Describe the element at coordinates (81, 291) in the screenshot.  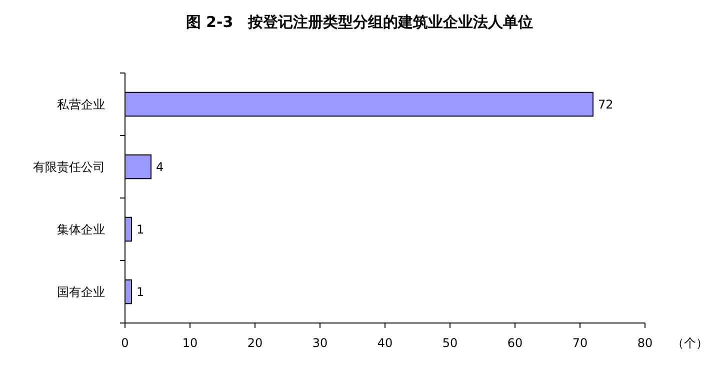
I see `y-tick-label: 国有企业` at that location.